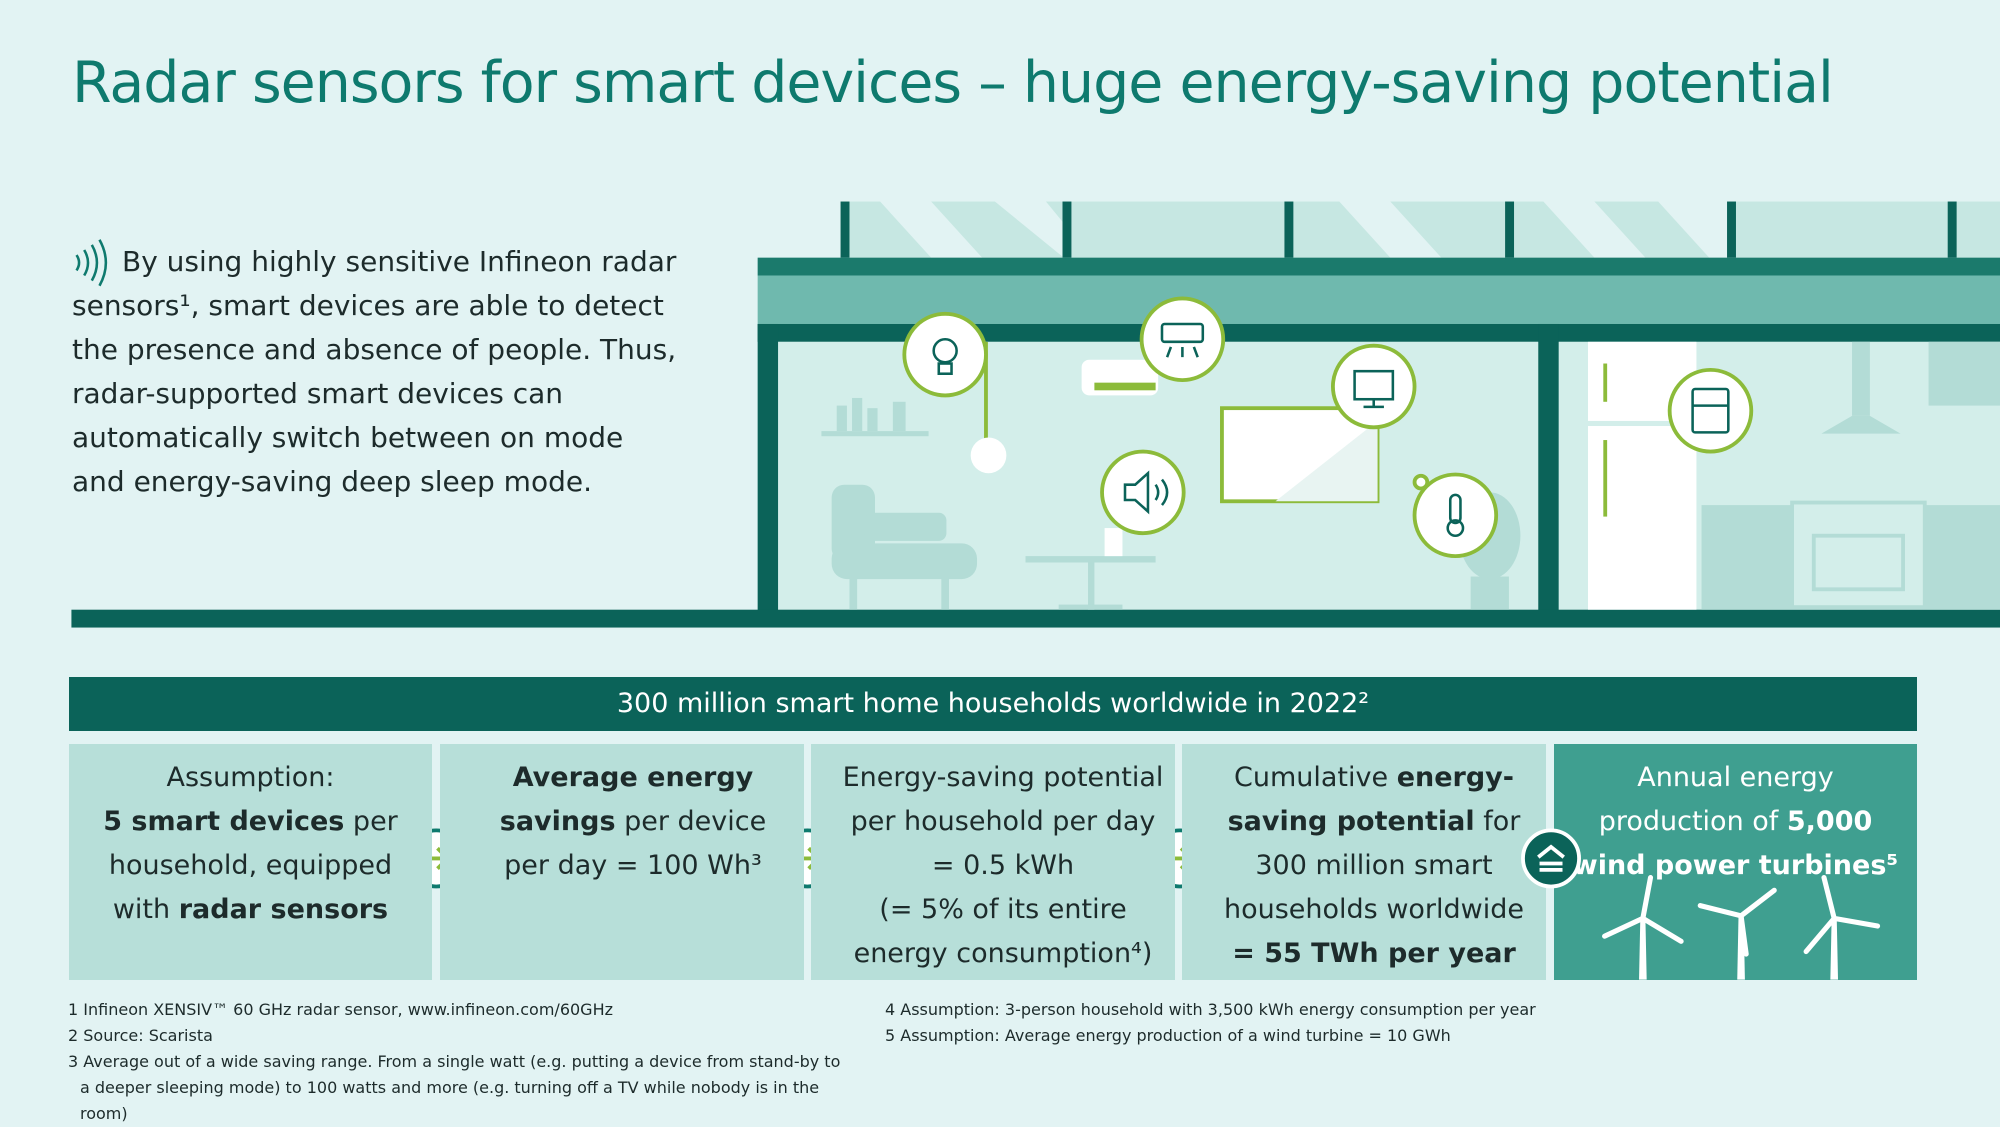 Image resolution: width=2000 pixels, height=1127 pixels. What do you see at coordinates (1113, 542) in the screenshot?
I see `speaker` at bounding box center [1113, 542].